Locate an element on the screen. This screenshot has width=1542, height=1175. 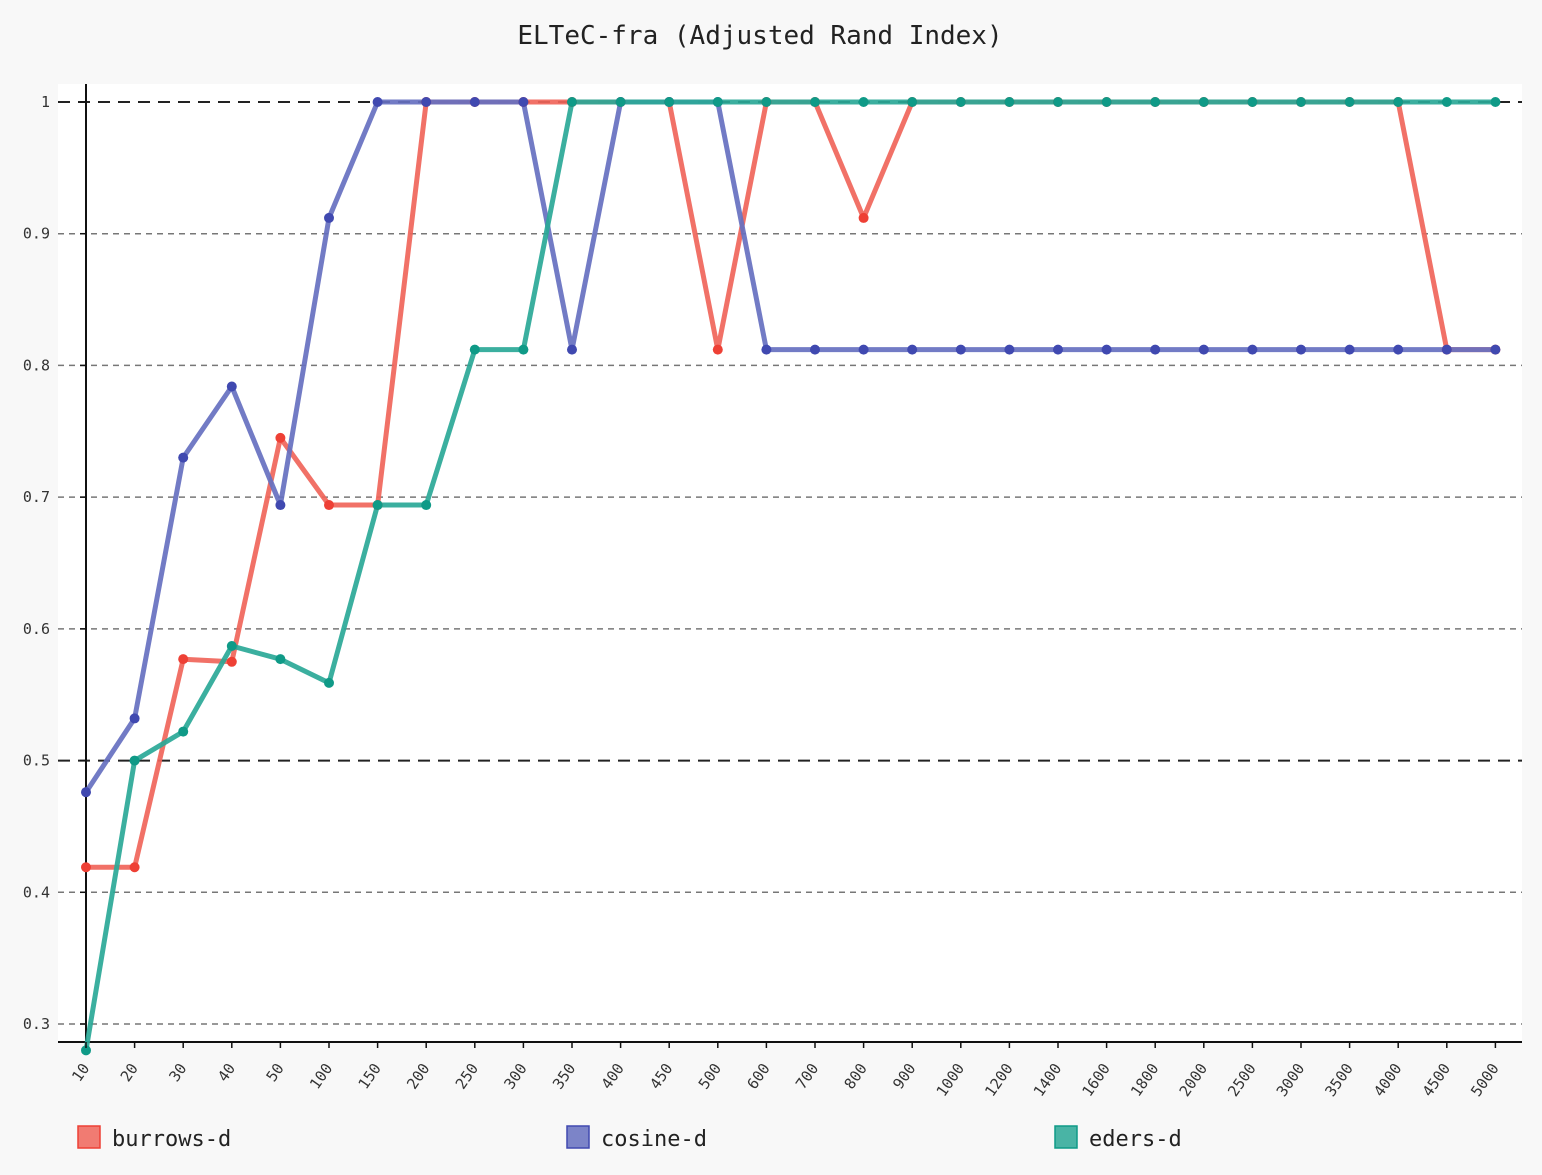
legend: burrows-d cosine-d eders-d is located at coordinates (629, 1138).